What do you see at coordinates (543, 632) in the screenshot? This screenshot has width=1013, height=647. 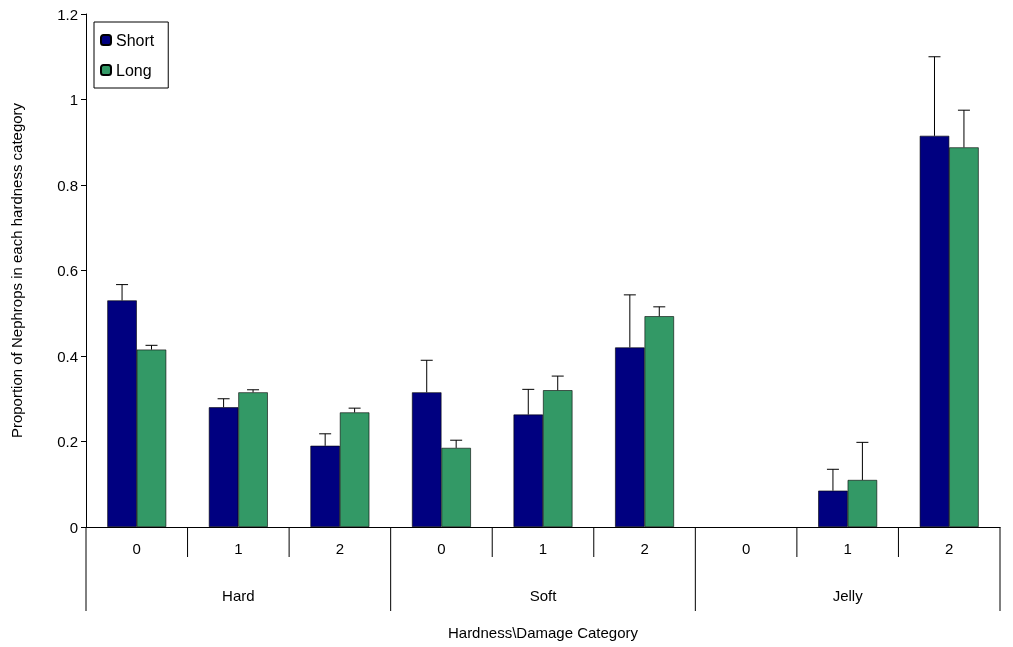 I see `x-axis-title: Hardness\Damage Category` at bounding box center [543, 632].